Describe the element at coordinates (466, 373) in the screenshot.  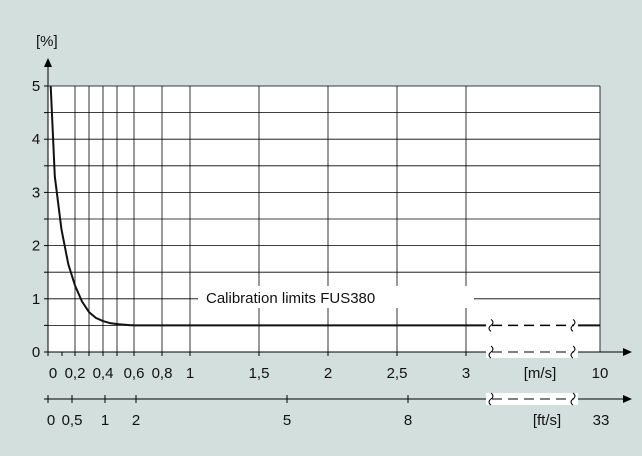
I see `x-tick-label: 3` at that location.